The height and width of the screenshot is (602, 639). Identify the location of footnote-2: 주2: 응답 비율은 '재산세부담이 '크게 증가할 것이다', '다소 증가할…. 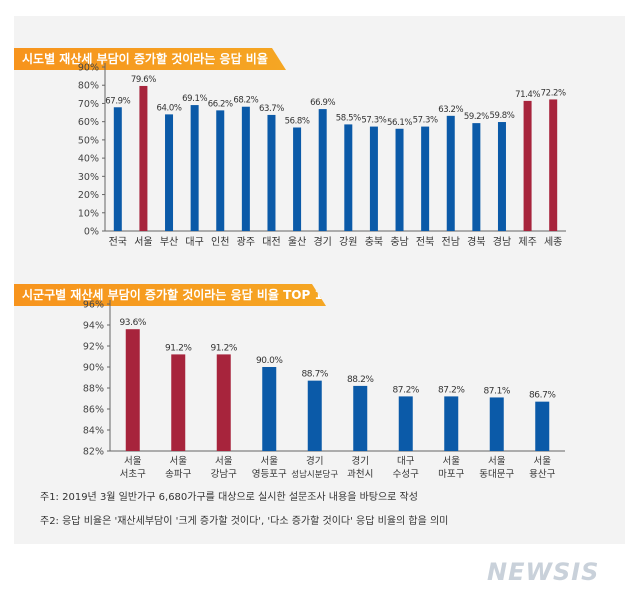
(244, 521).